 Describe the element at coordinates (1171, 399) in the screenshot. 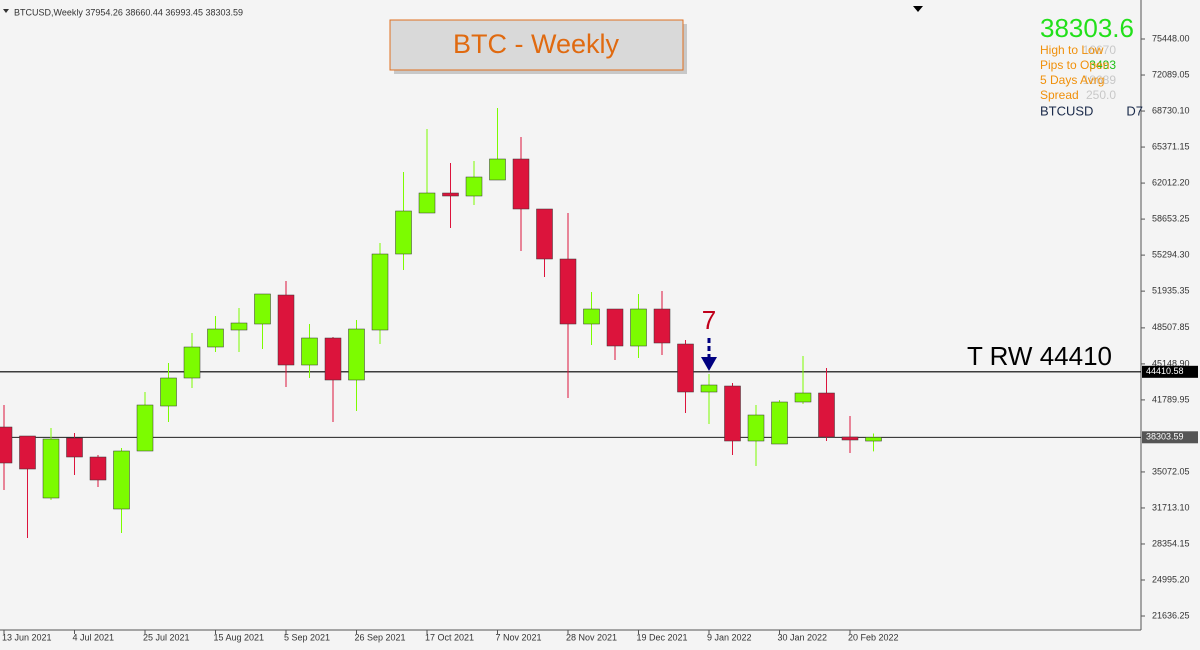

I see `y-tick-label: 41789.95` at that location.